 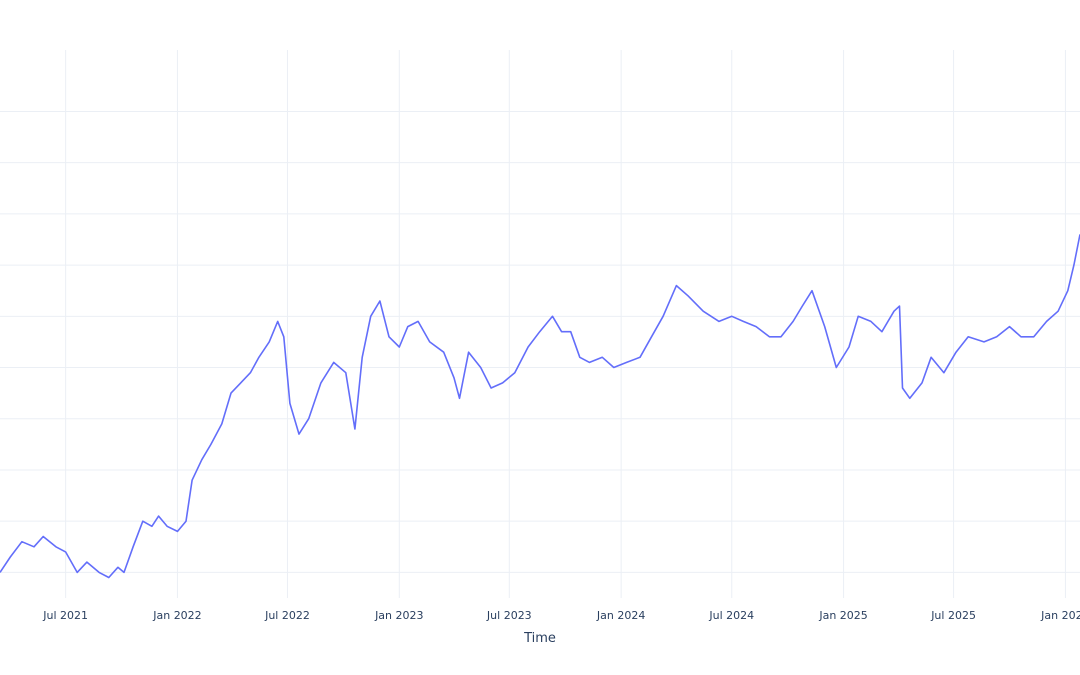 I want to click on x-tick-label: Jul 2022, so click(x=287, y=615).